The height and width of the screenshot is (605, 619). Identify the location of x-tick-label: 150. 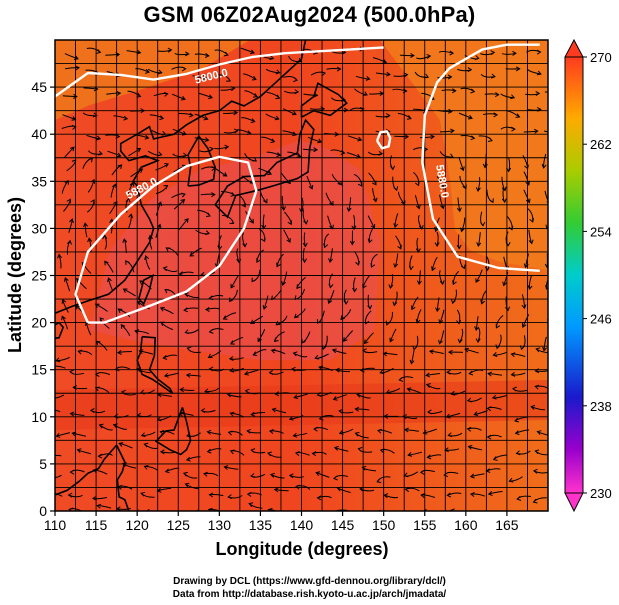
(384, 525).